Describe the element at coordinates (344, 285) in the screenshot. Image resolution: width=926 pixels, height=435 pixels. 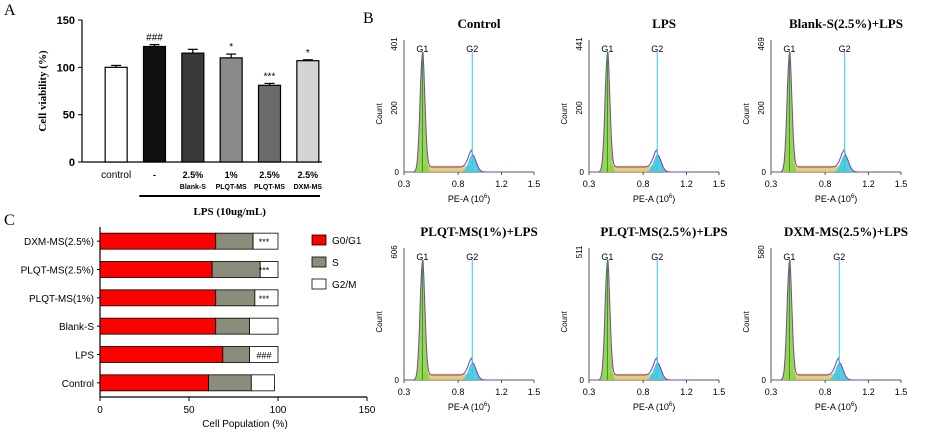
I see `legend-label: G2/M` at that location.